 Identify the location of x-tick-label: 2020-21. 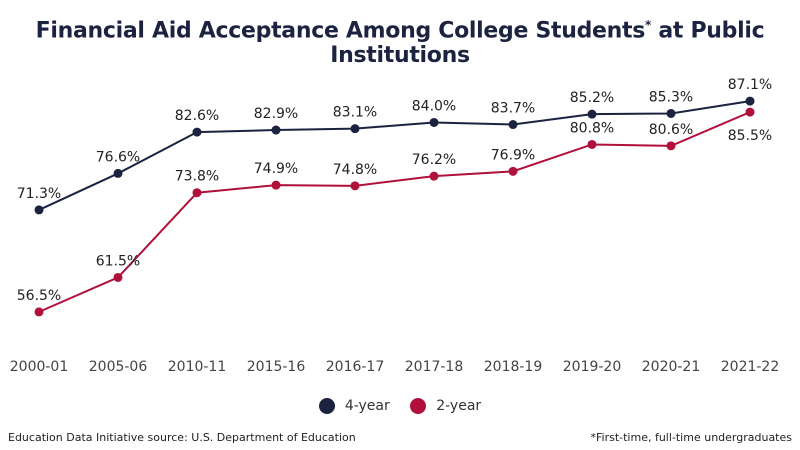
(671, 367).